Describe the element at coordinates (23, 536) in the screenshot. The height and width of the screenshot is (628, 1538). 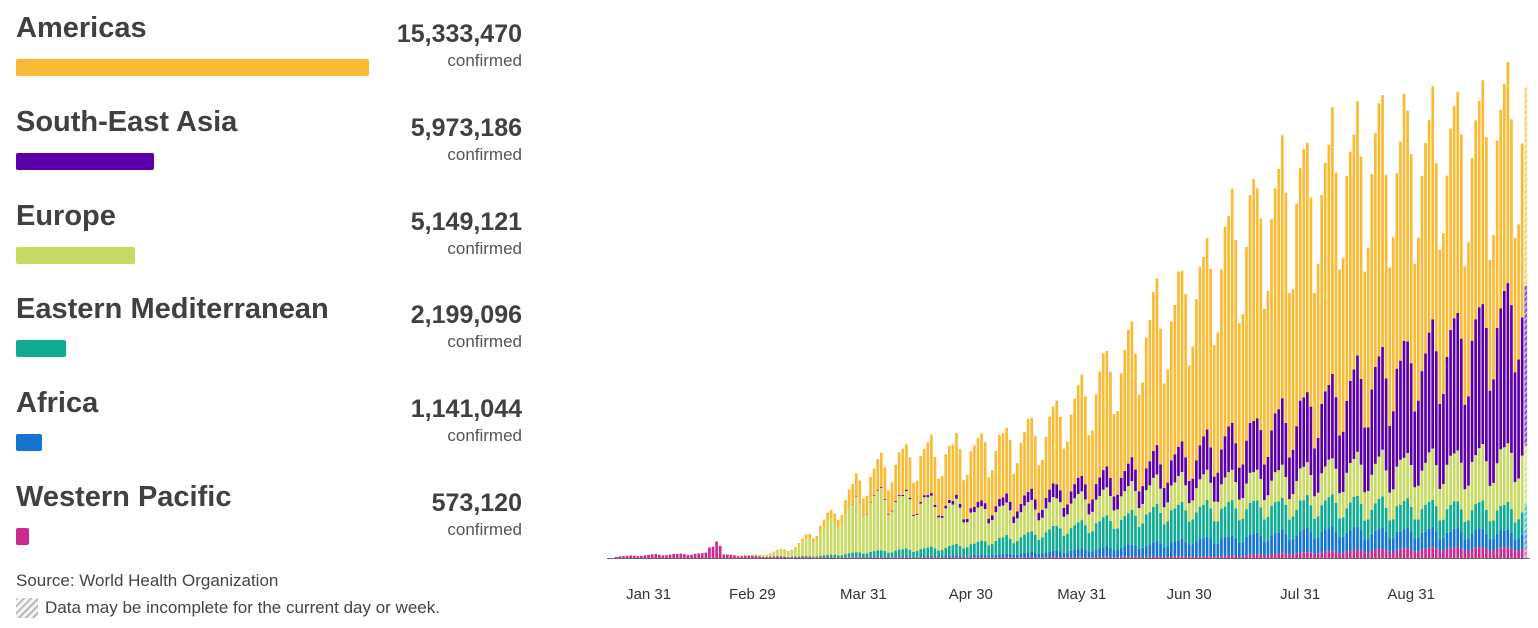
I see `region-share-bar` at that location.